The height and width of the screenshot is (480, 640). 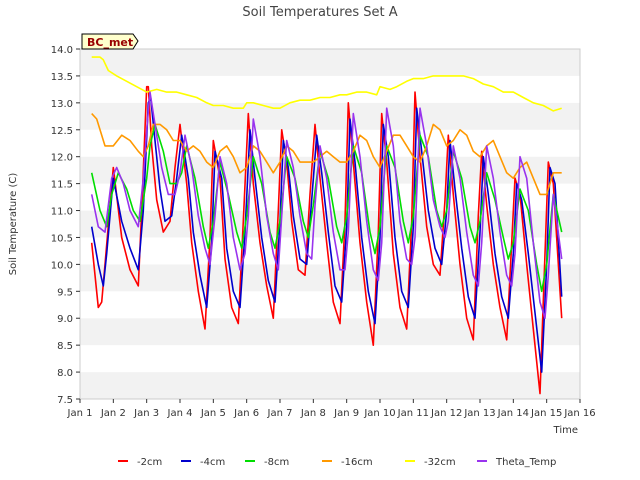 What do you see at coordinates (213, 413) in the screenshot?
I see `x-tick-label: Jan 5` at bounding box center [213, 413].